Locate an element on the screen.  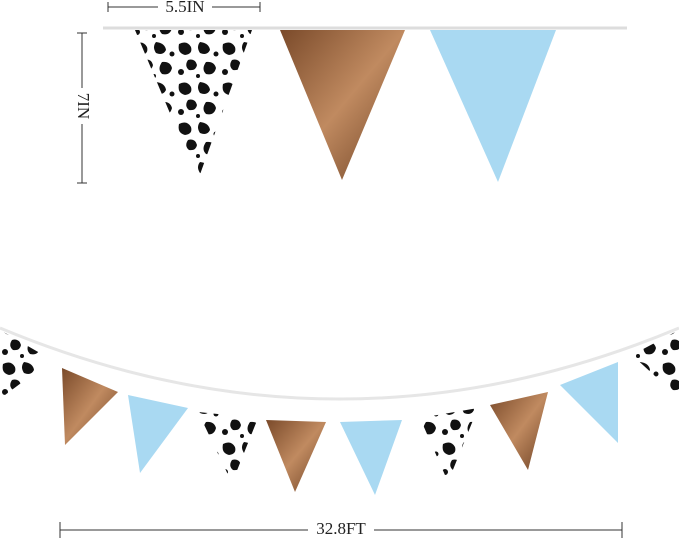
string is located at coordinates (339, 363).